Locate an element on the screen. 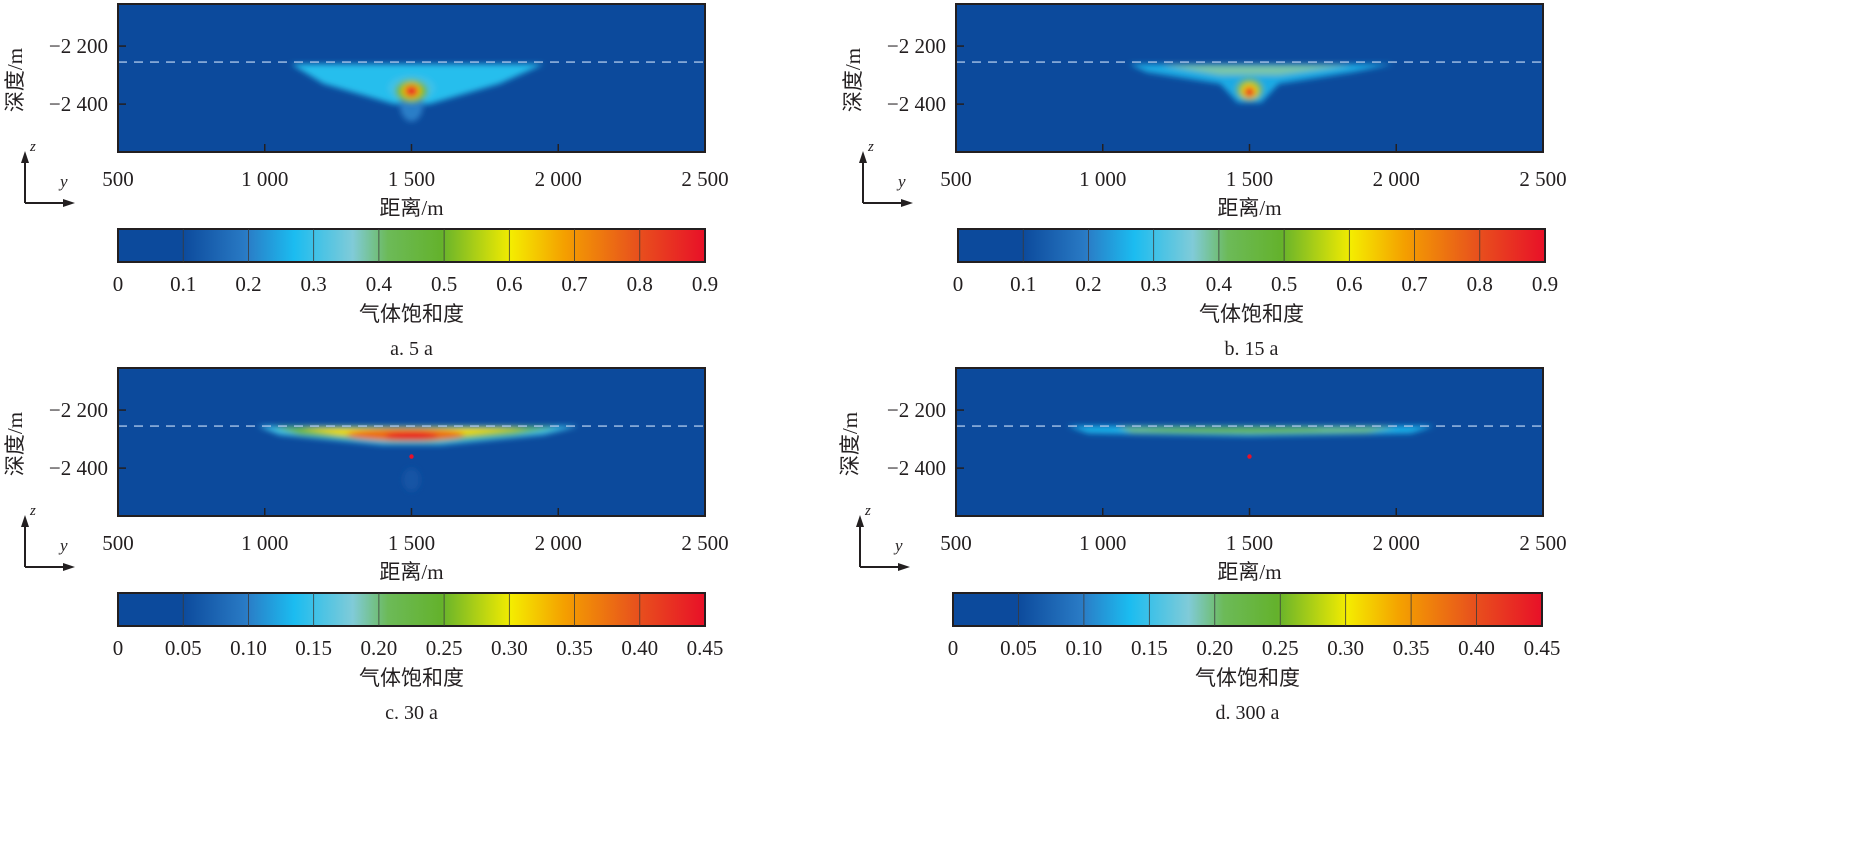 The height and width of the screenshot is (855, 1863). colorbar-tick-label: 0.2 is located at coordinates (248, 284).